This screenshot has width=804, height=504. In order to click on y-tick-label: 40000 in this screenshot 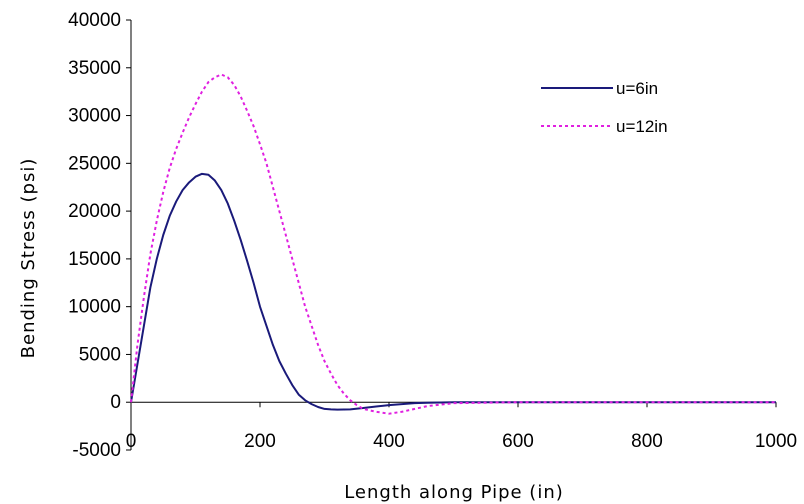, I will do `click(94, 20)`.